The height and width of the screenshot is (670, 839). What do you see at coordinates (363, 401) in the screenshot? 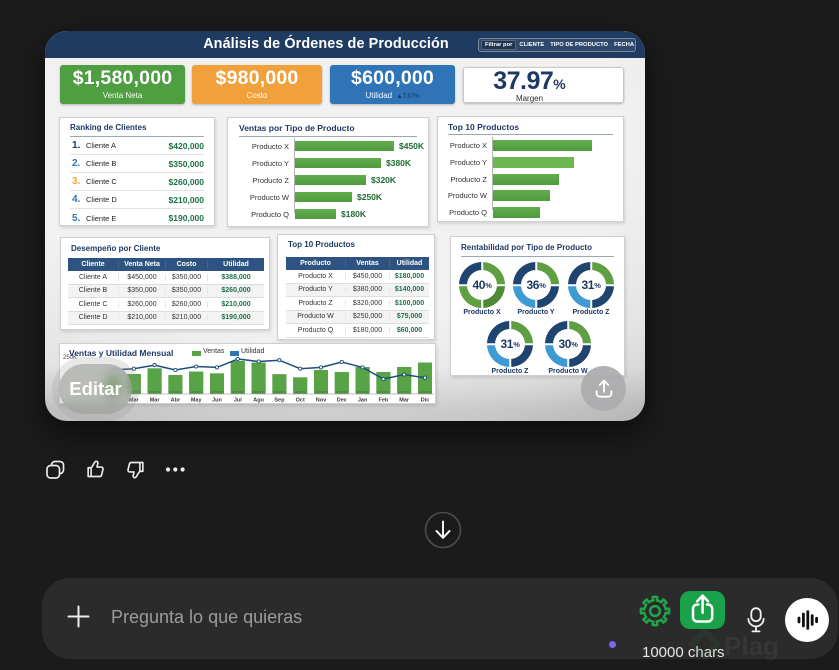
I see `svg-text: Jan` at bounding box center [363, 401].